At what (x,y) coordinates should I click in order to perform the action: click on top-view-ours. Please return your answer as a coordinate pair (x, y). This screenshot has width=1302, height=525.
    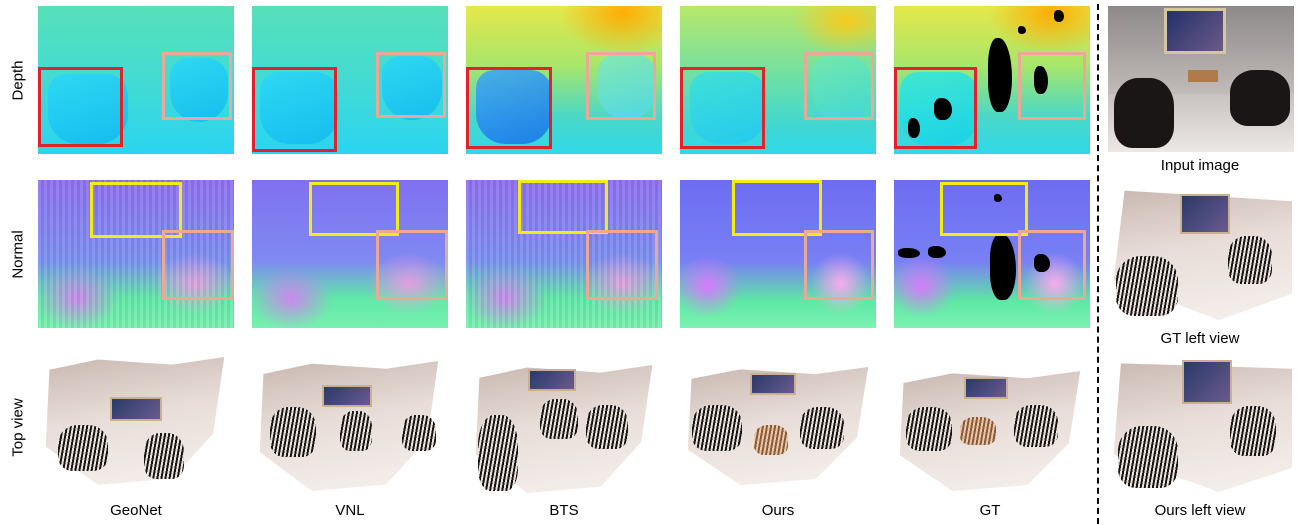
    Looking at the image, I should click on (778, 425).